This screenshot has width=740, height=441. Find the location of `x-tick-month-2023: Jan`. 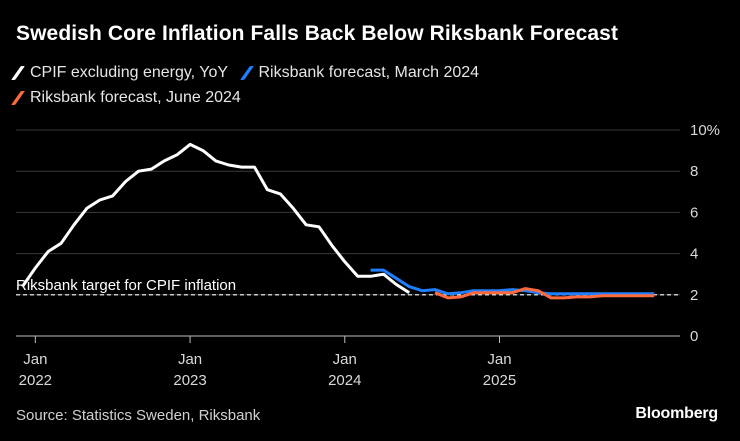

x-tick-month-2023: Jan is located at coordinates (190, 359).